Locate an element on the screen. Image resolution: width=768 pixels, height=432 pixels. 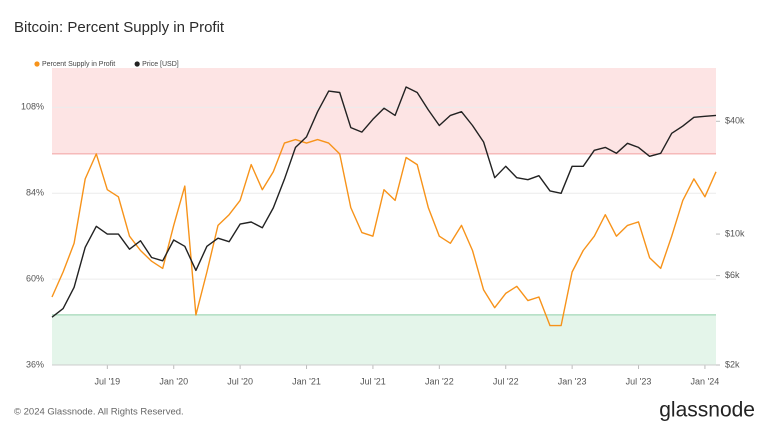
y-tick-label: 108% is located at coordinates (32, 107).